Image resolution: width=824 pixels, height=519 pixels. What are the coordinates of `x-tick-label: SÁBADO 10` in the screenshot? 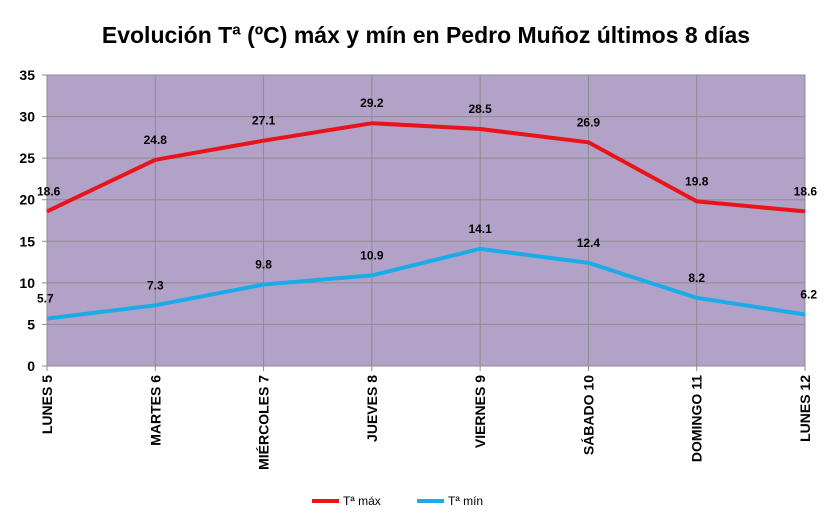 It's located at (588, 415).